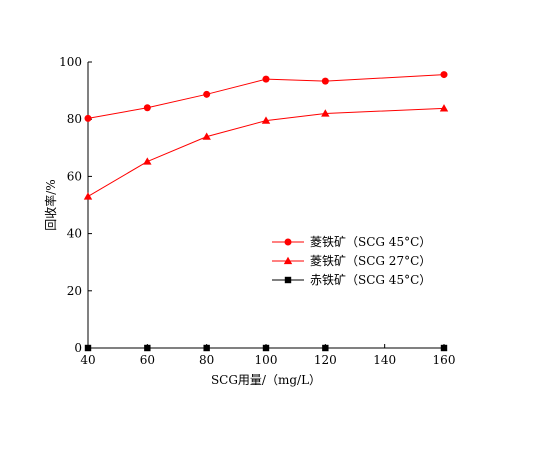 The height and width of the screenshot is (463, 550). Describe the element at coordinates (266, 360) in the screenshot. I see `x-tick-label: 100` at that location.